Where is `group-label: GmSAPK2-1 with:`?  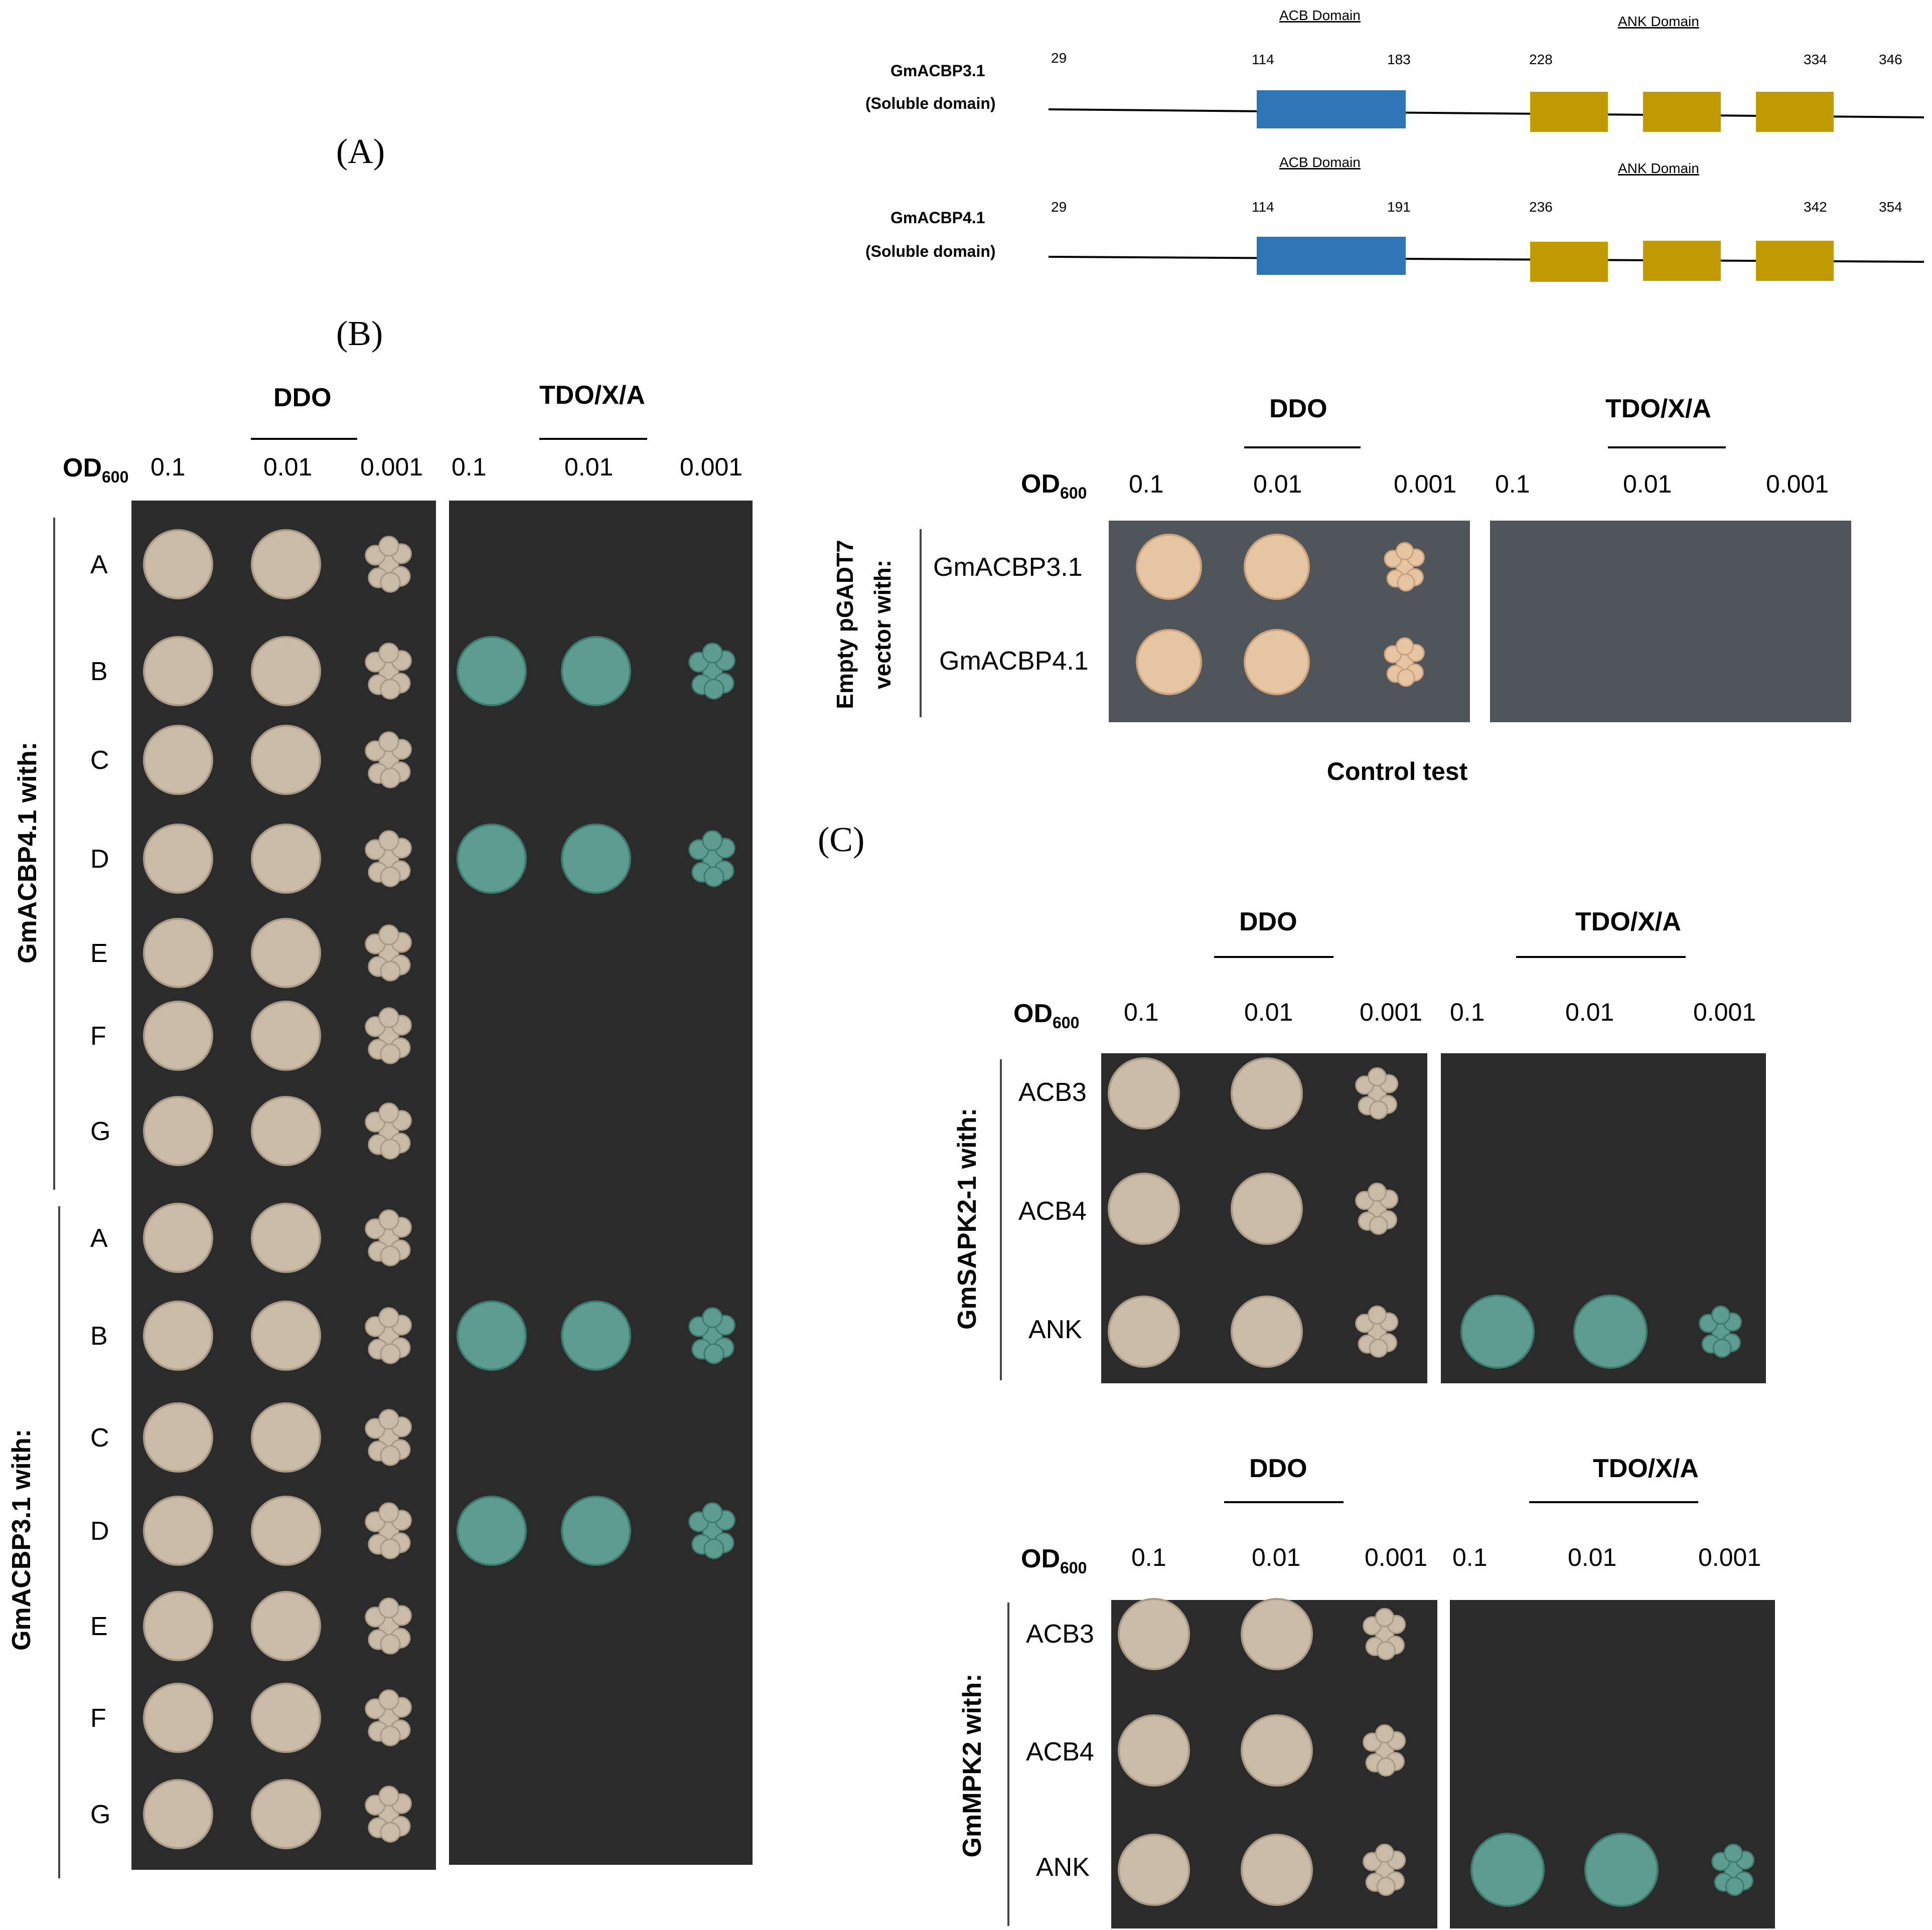
group-label: GmSAPK2-1 with: is located at coordinates (967, 1219).